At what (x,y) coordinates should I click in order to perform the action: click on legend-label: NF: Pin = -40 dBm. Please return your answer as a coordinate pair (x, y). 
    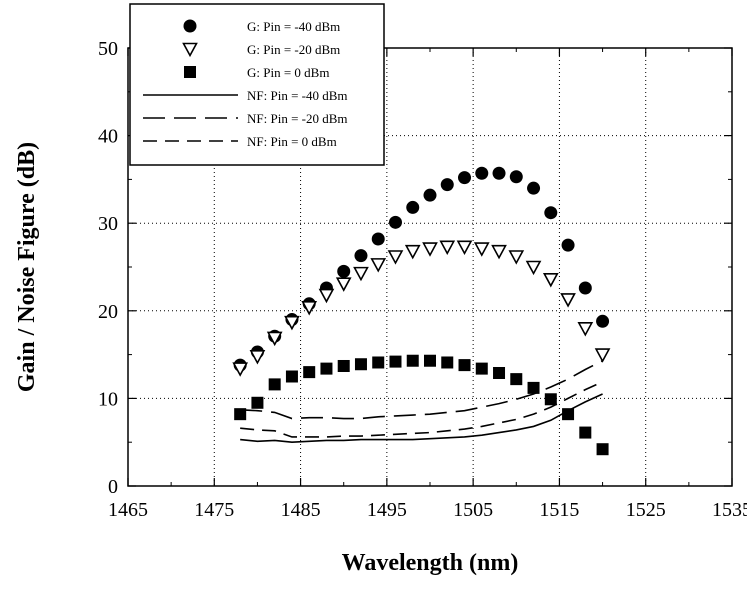
    Looking at the image, I should click on (297, 95).